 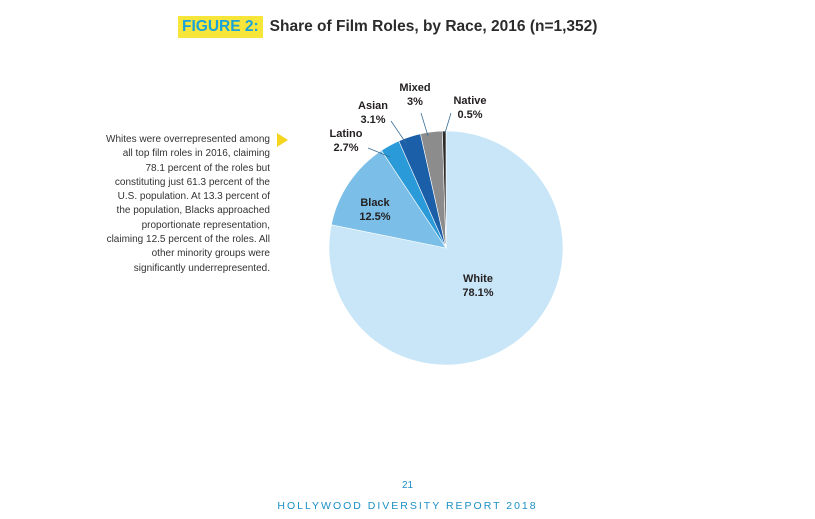 I want to click on slice-label-native: Native, so click(x=469, y=101).